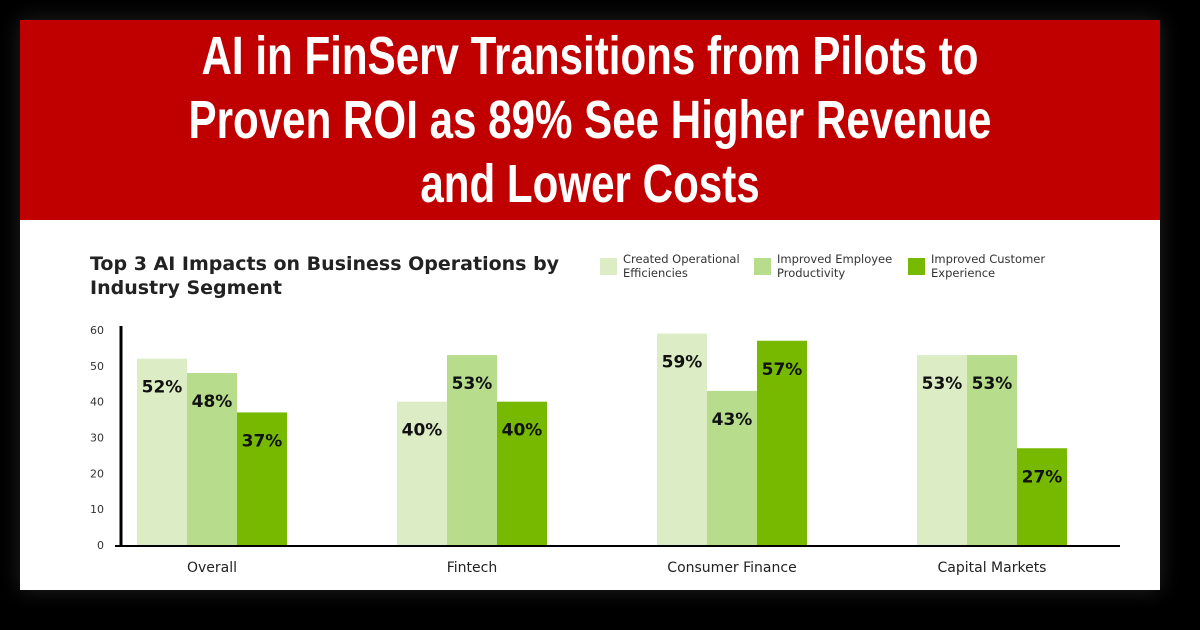 The image size is (1200, 630). I want to click on y-tick-label: 50, so click(97, 366).